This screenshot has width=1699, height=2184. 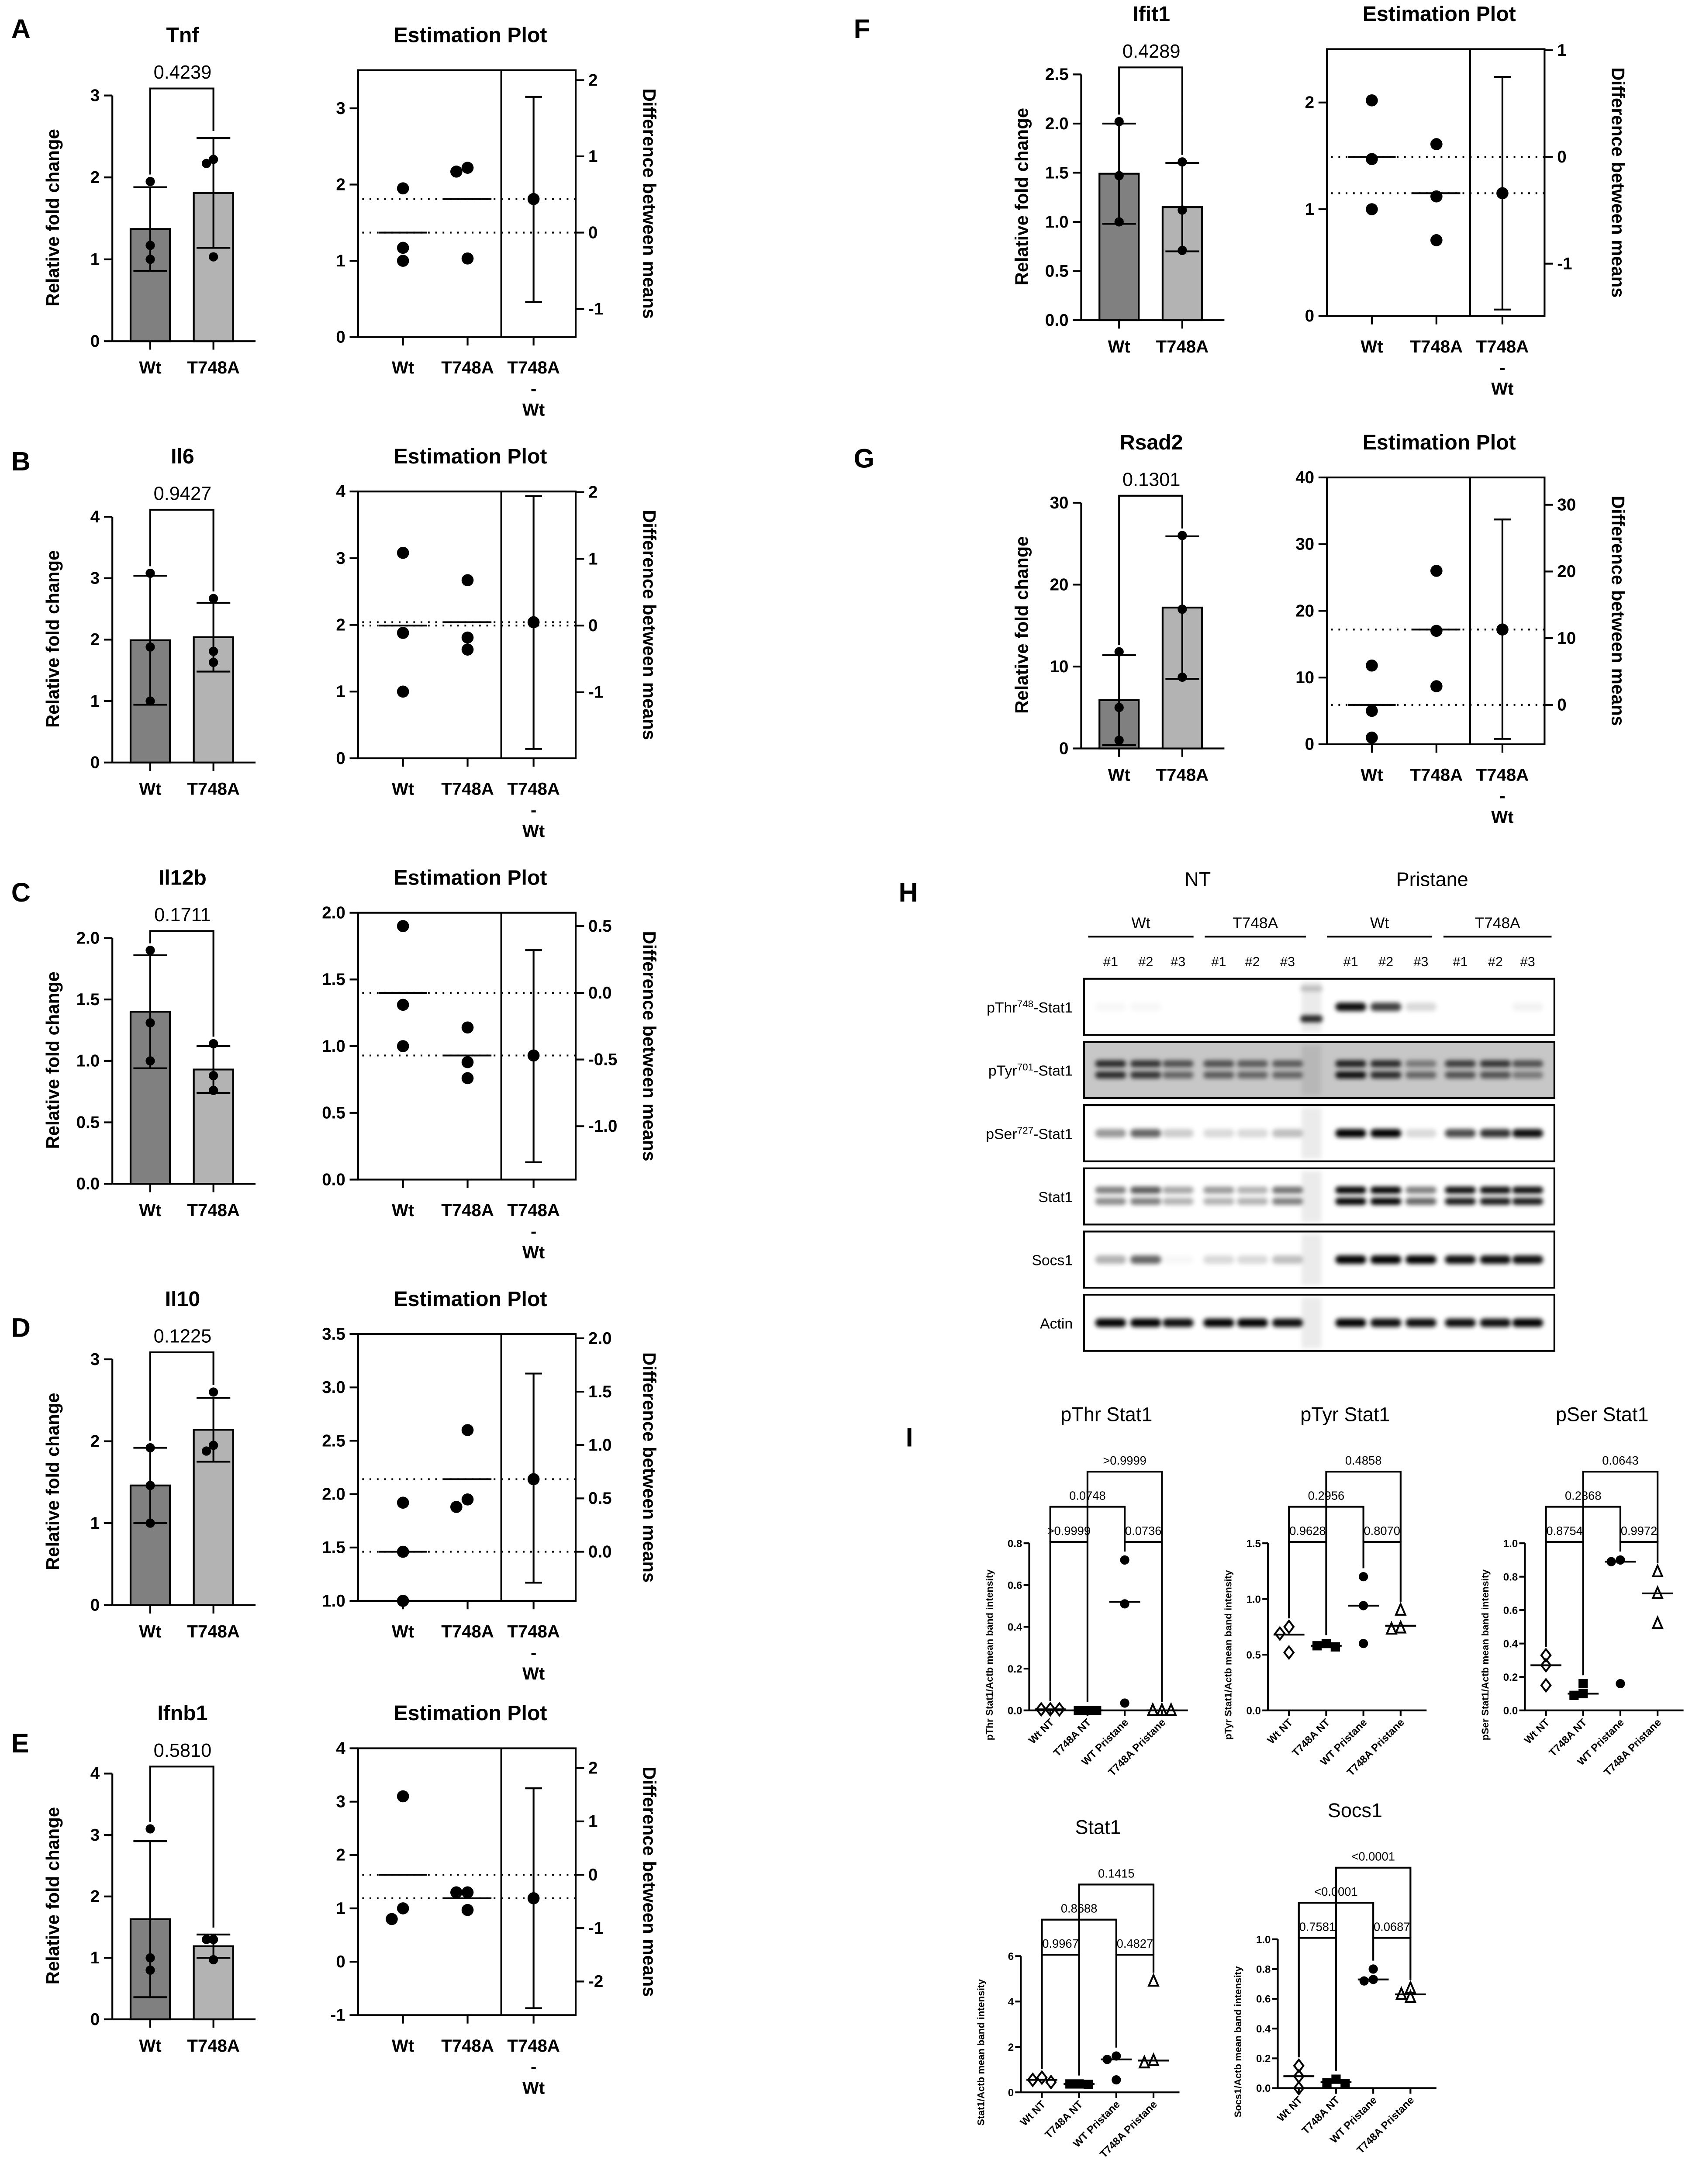 What do you see at coordinates (1124, 1604) in the screenshot?
I see `circle-marker` at bounding box center [1124, 1604].